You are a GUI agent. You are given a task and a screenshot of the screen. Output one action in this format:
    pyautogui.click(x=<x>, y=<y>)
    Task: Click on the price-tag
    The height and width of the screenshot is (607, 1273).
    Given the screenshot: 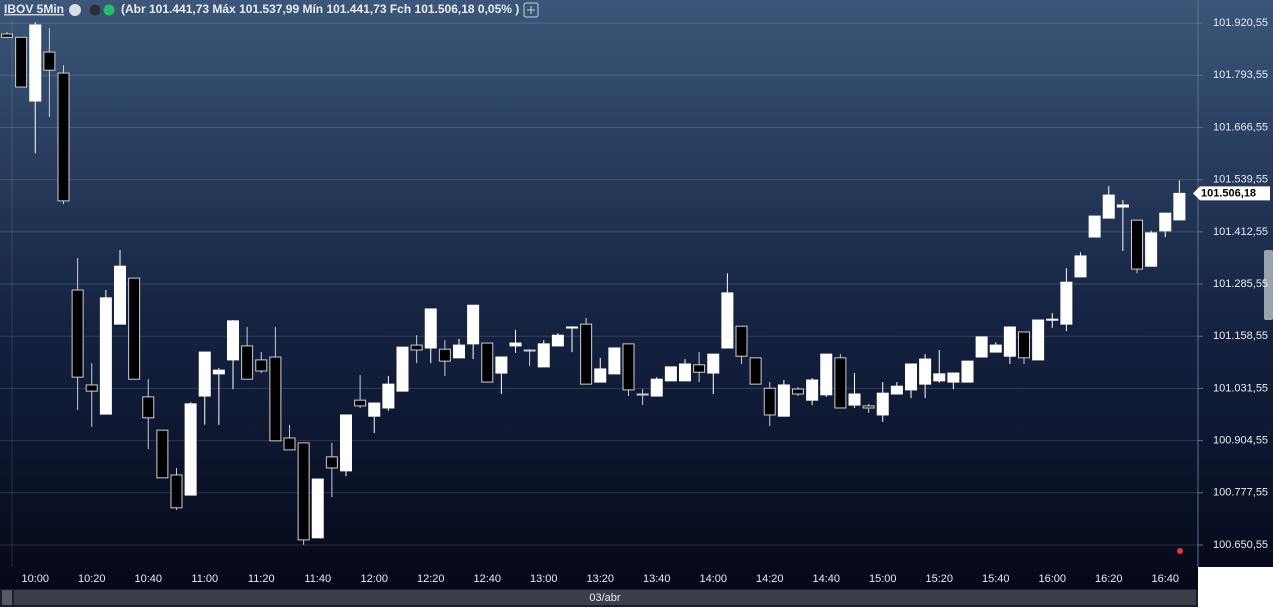 What is the action you would take?
    pyautogui.click(x=1231, y=193)
    